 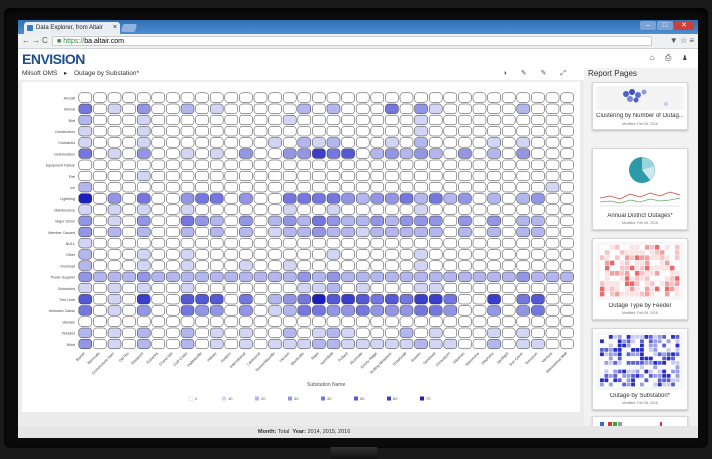 I want to click on envision-logo: ENVISION, so click(x=53, y=59).